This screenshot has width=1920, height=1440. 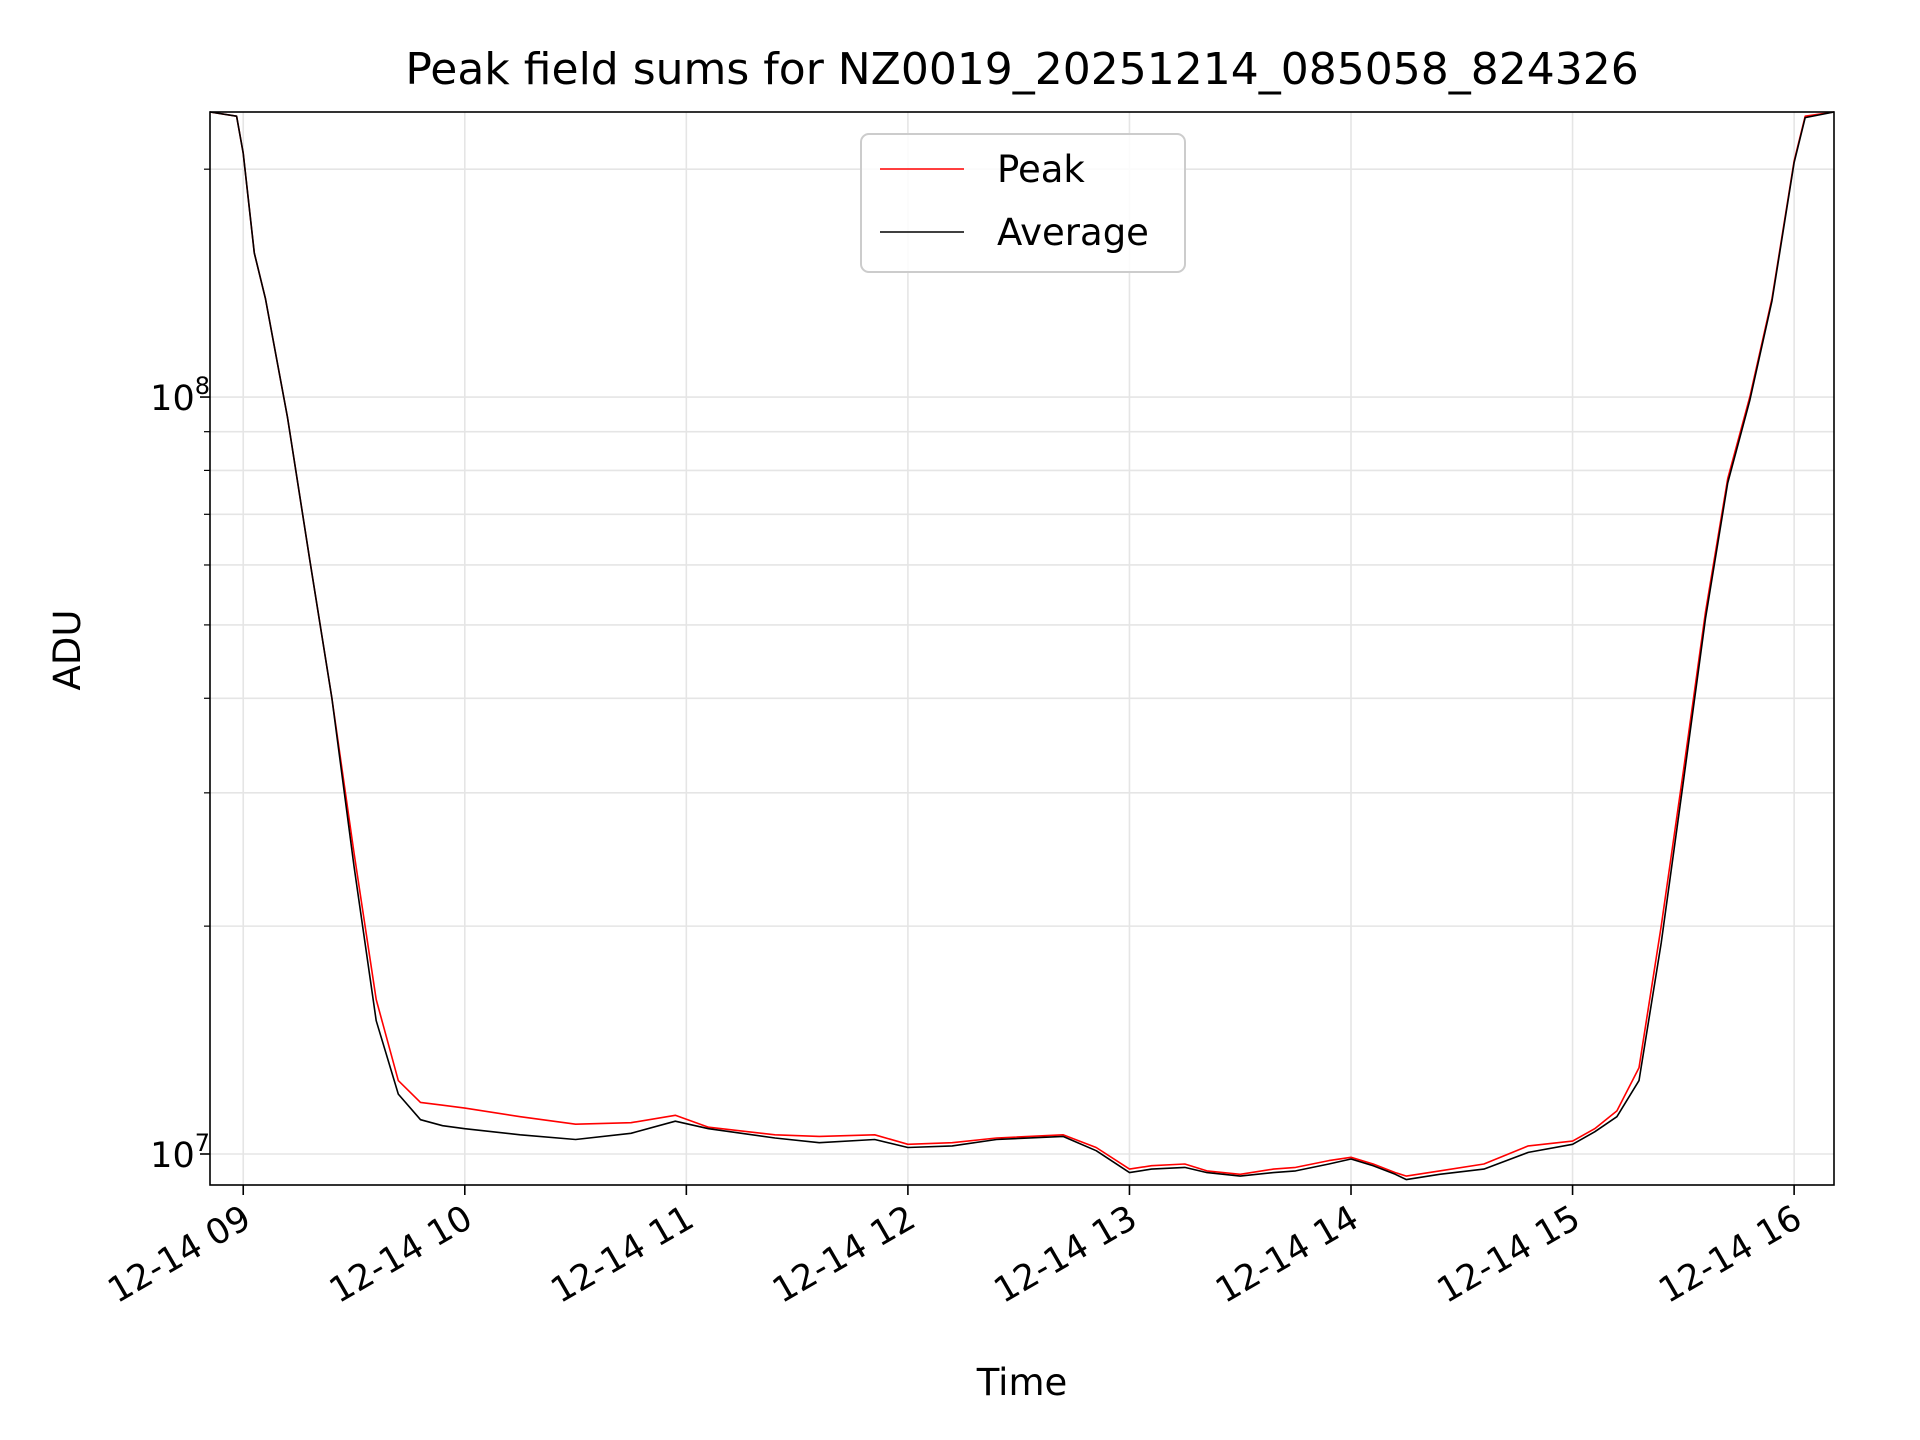 What do you see at coordinates (1041, 169) in the screenshot?
I see `legend-peak-label: Peak` at bounding box center [1041, 169].